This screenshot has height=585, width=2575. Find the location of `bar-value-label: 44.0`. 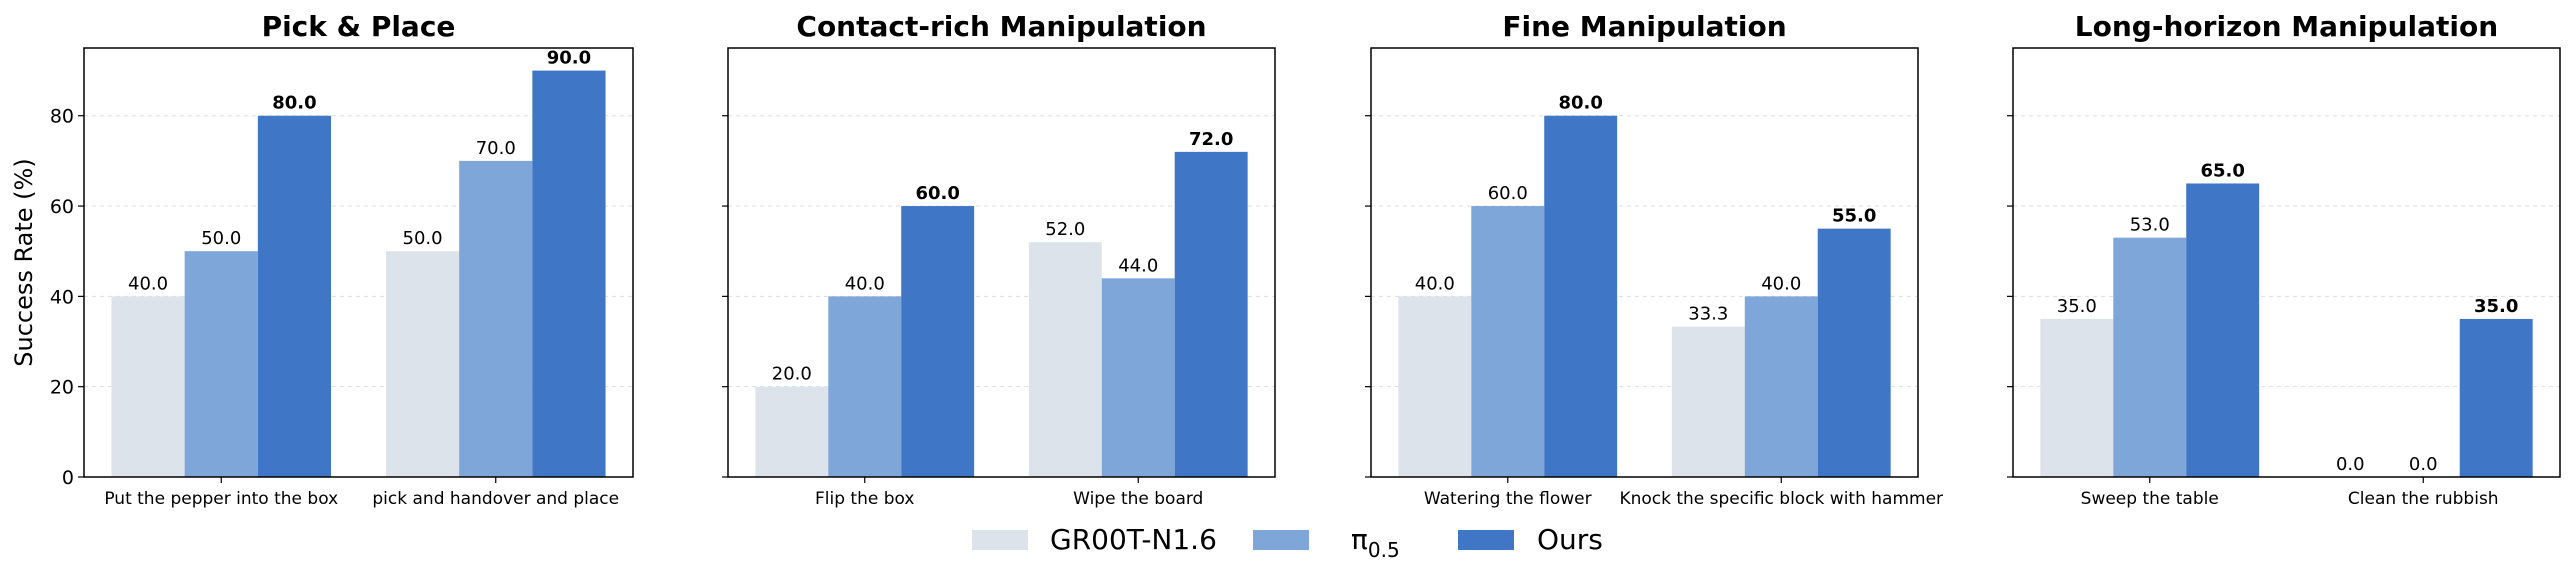

bar-value-label: 44.0 is located at coordinates (1138, 265).